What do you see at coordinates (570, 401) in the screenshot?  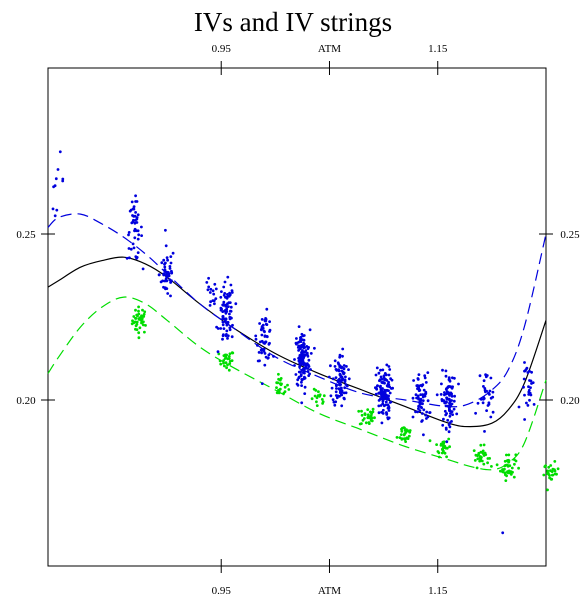 I see `y-tick-label-right-0: 0.20` at bounding box center [570, 401].